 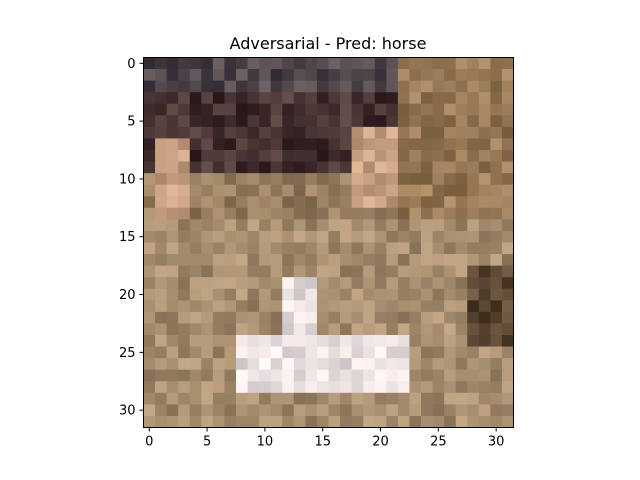 What do you see at coordinates (149, 442) in the screenshot?
I see `x-tick-label: 0` at bounding box center [149, 442].